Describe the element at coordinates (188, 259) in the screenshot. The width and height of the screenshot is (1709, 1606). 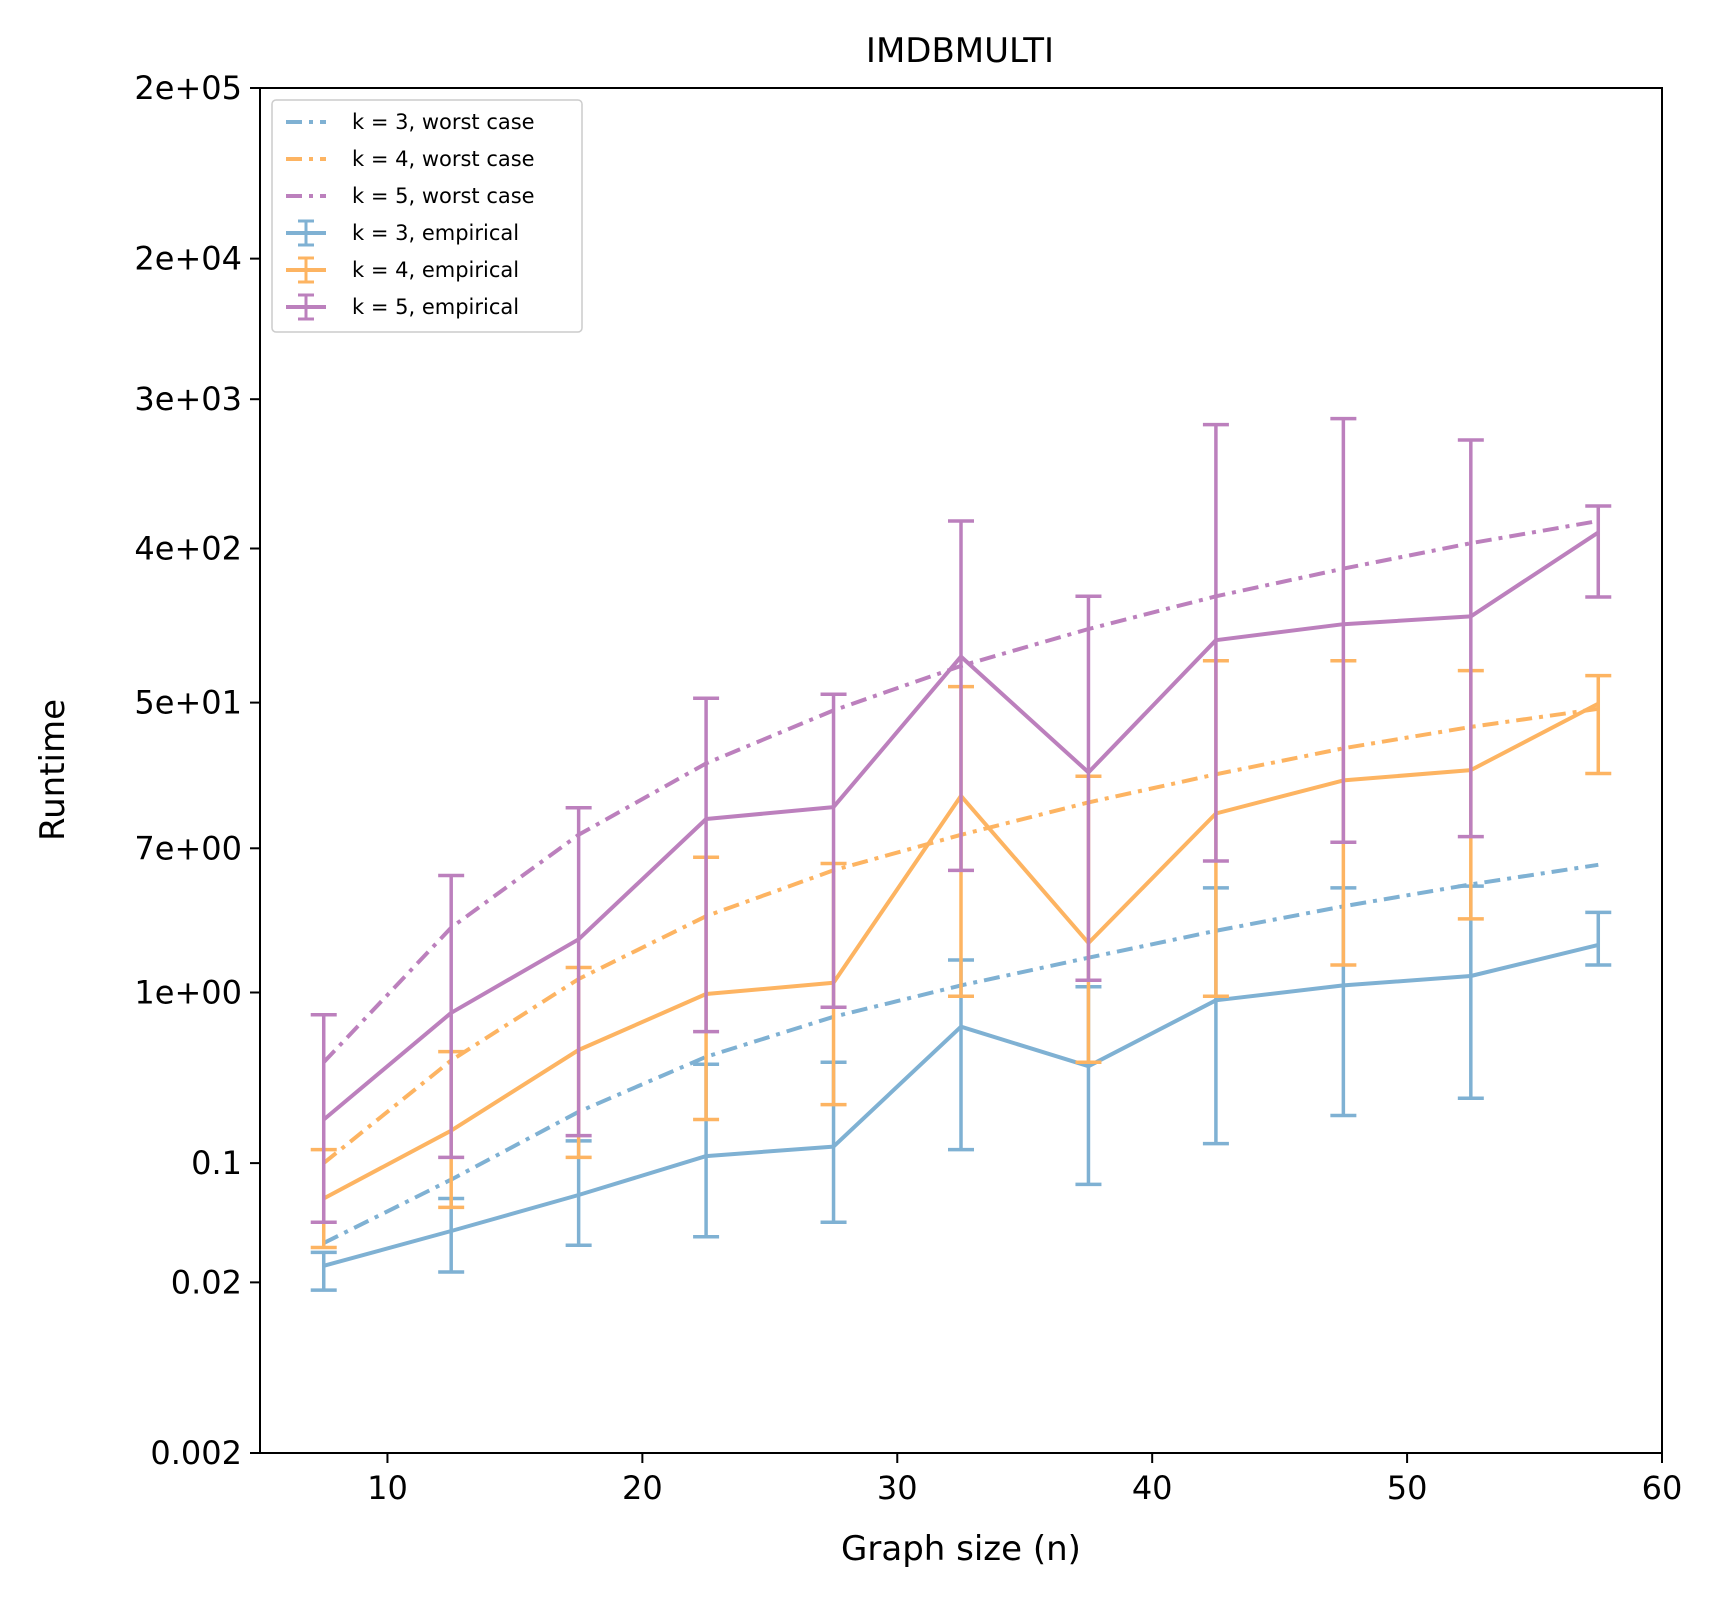
I see `y-tick-label: 2e+04` at that location.